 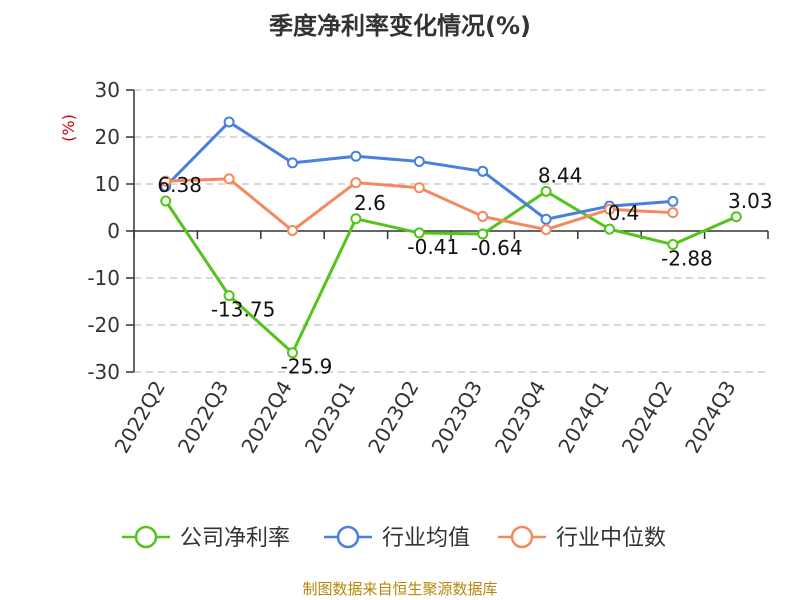 I want to click on legend-item: 公司净利率, so click(x=206, y=538).